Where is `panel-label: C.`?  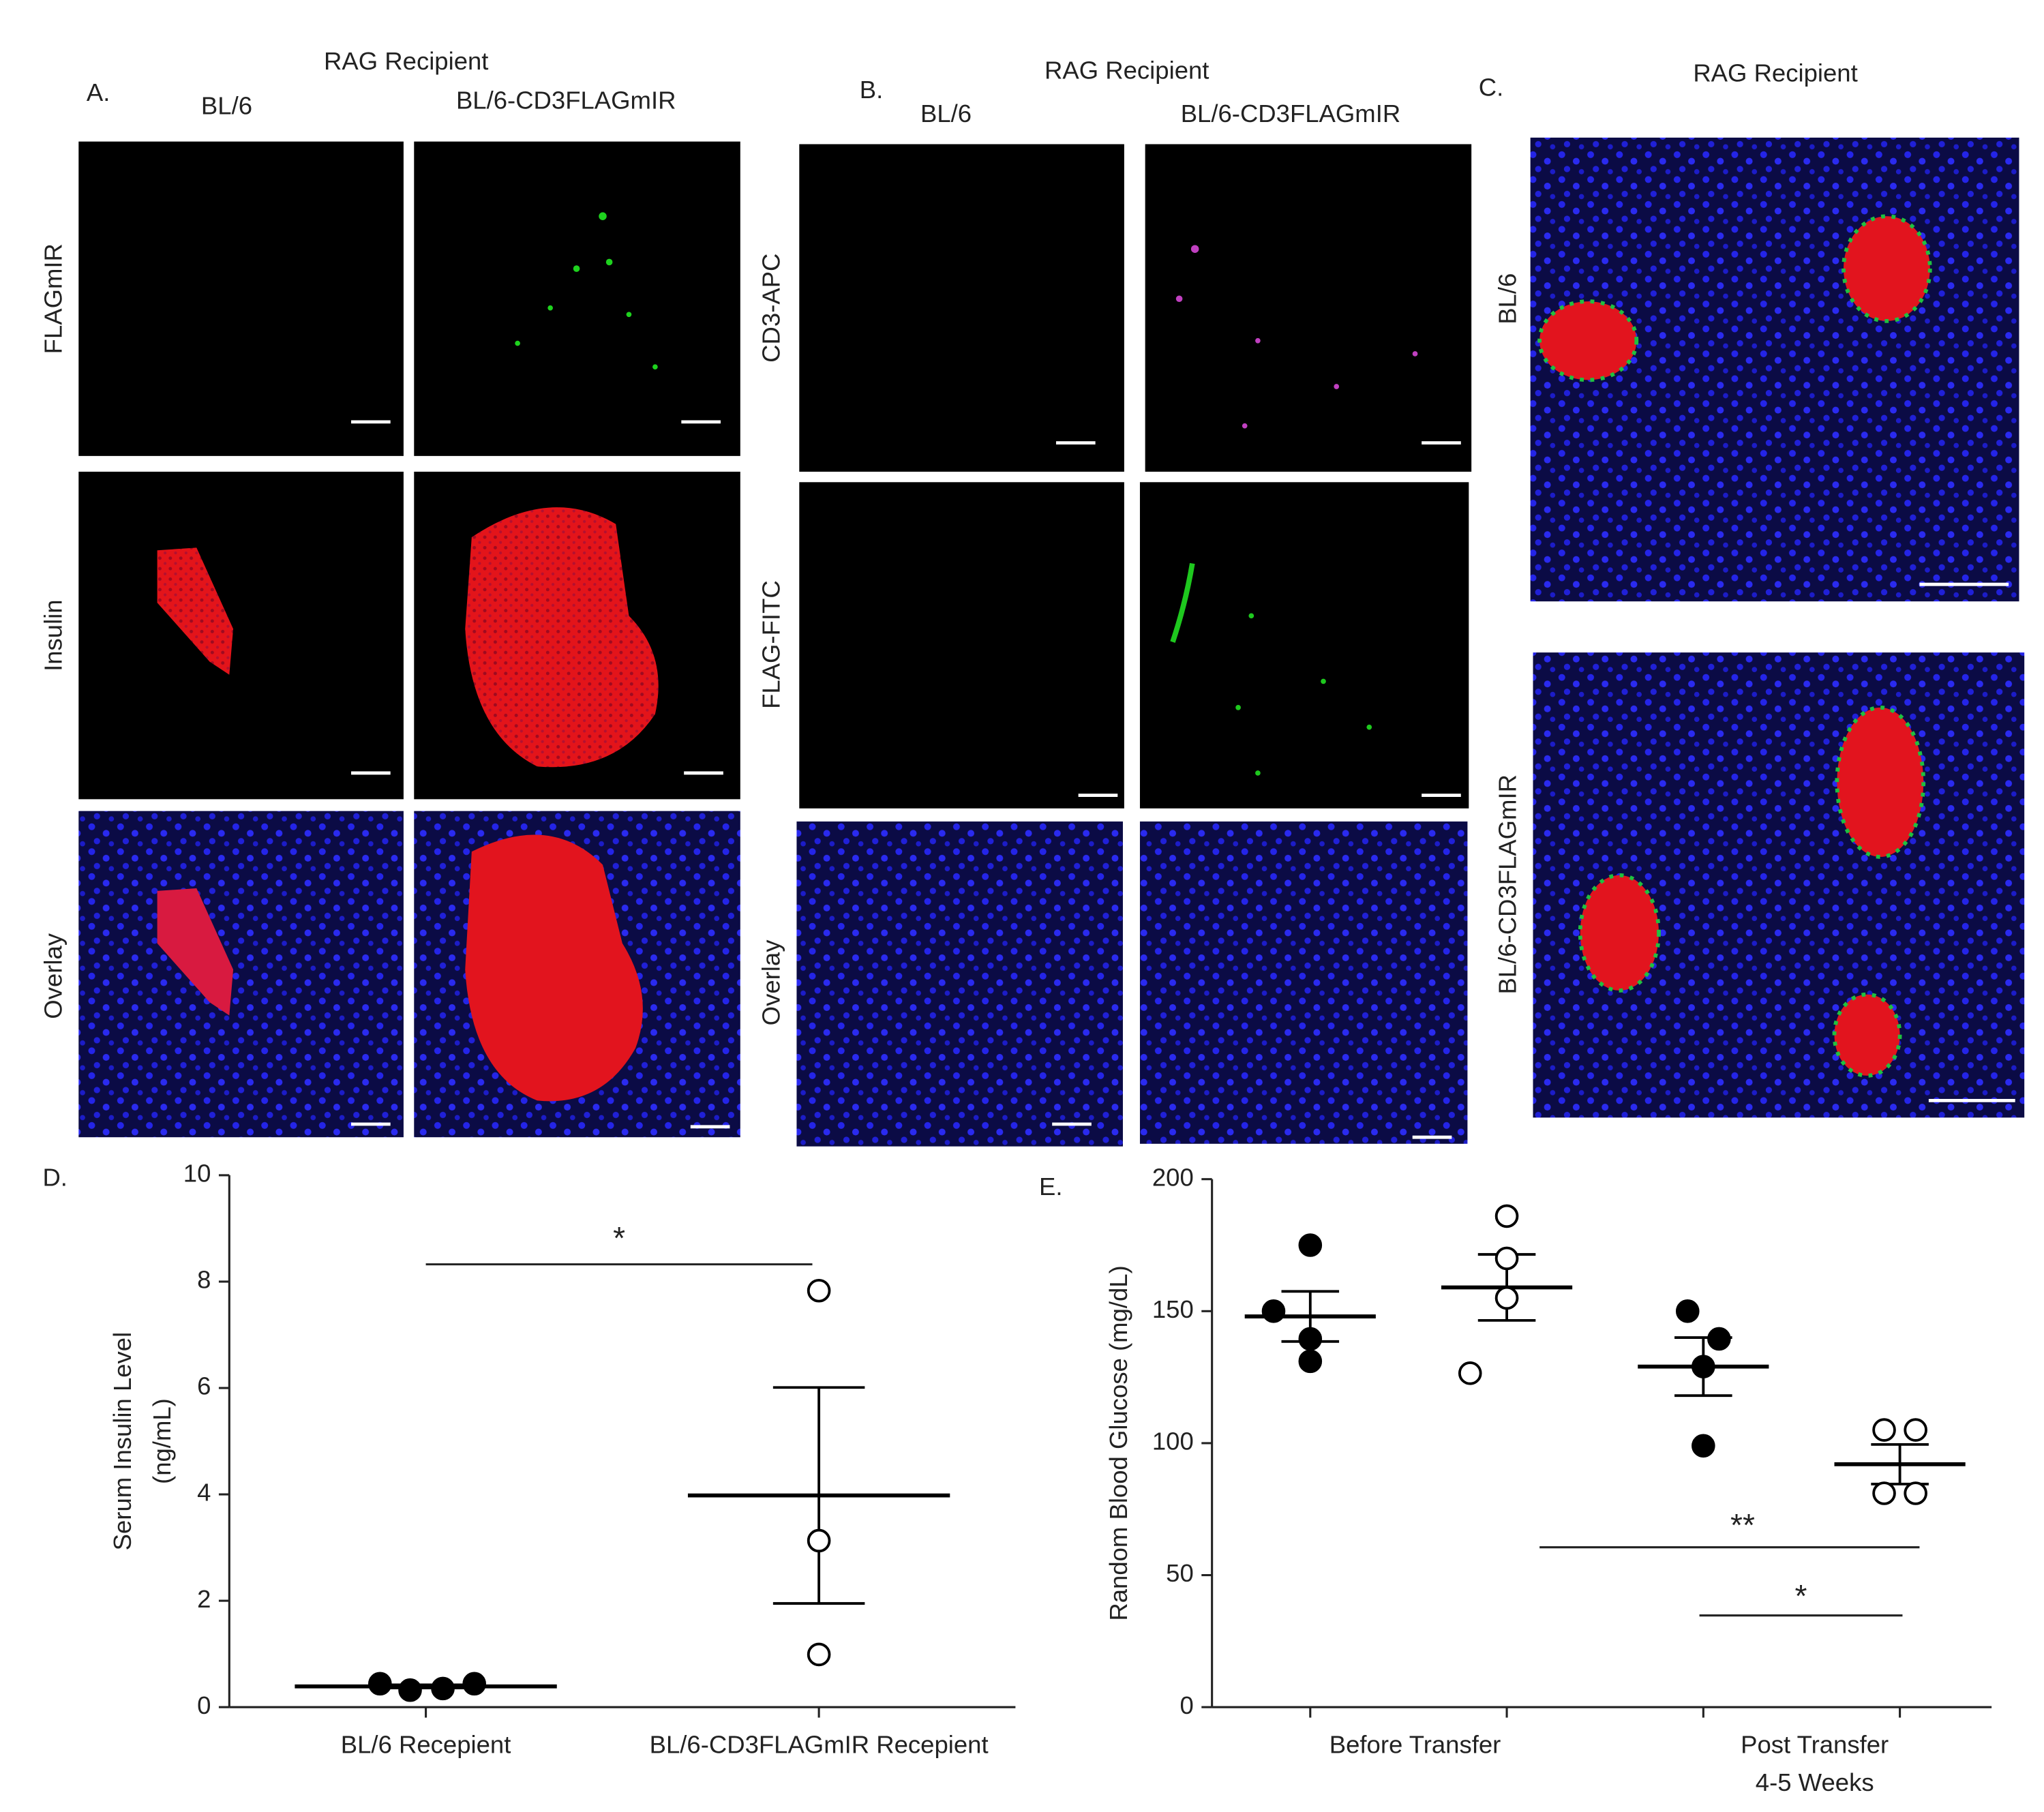
panel-label: C. is located at coordinates (1491, 87).